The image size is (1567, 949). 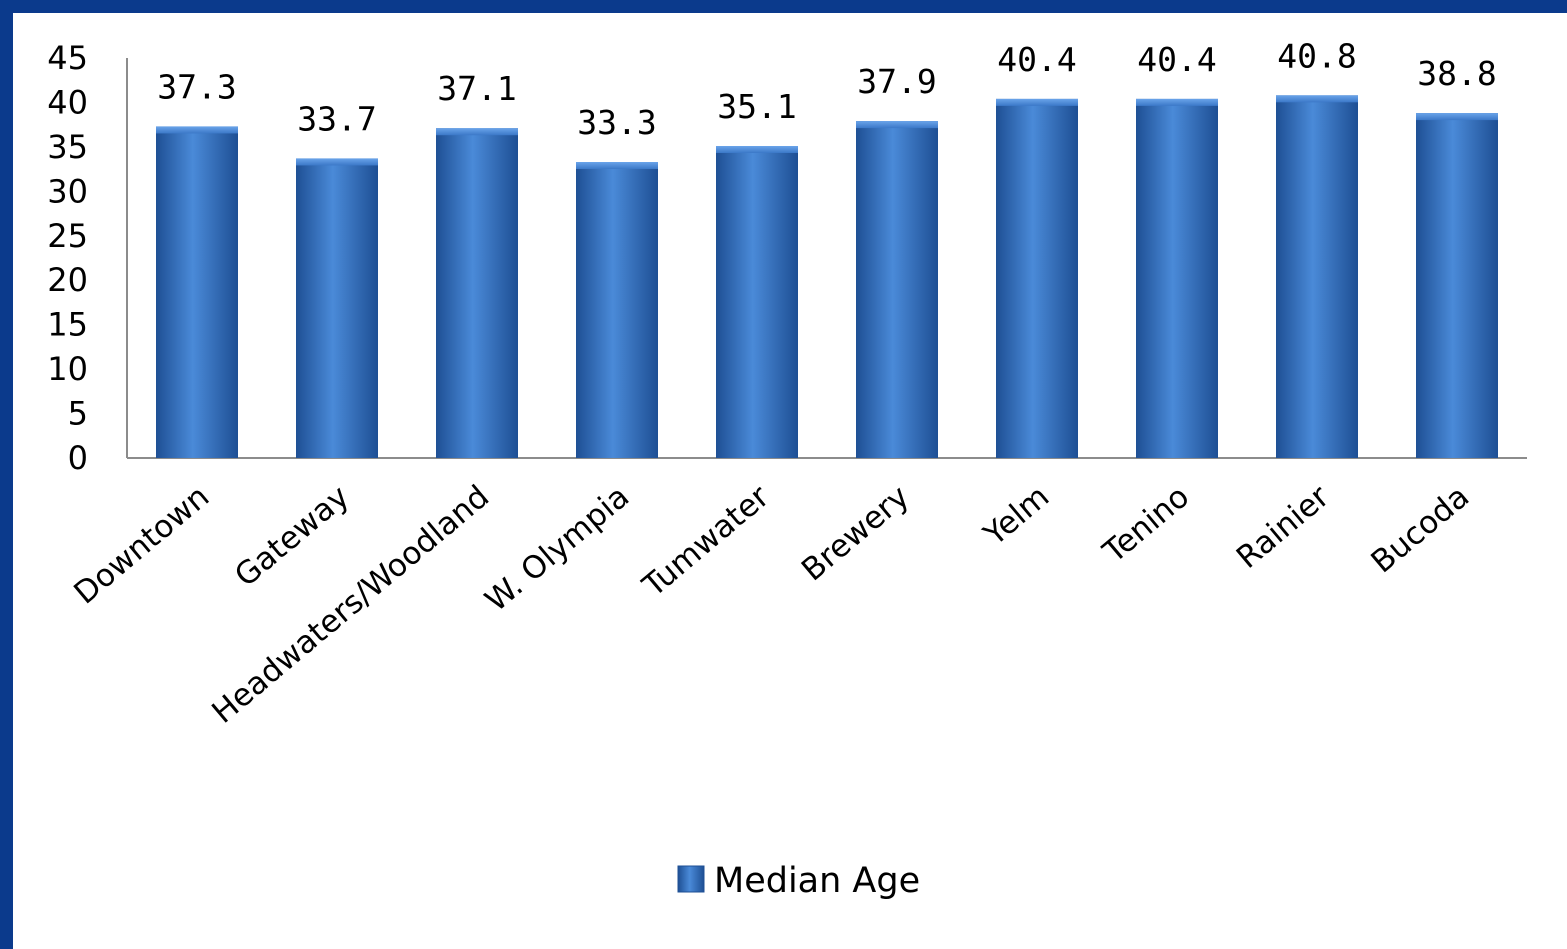 I want to click on category-label: Downtown, so click(x=141, y=545).